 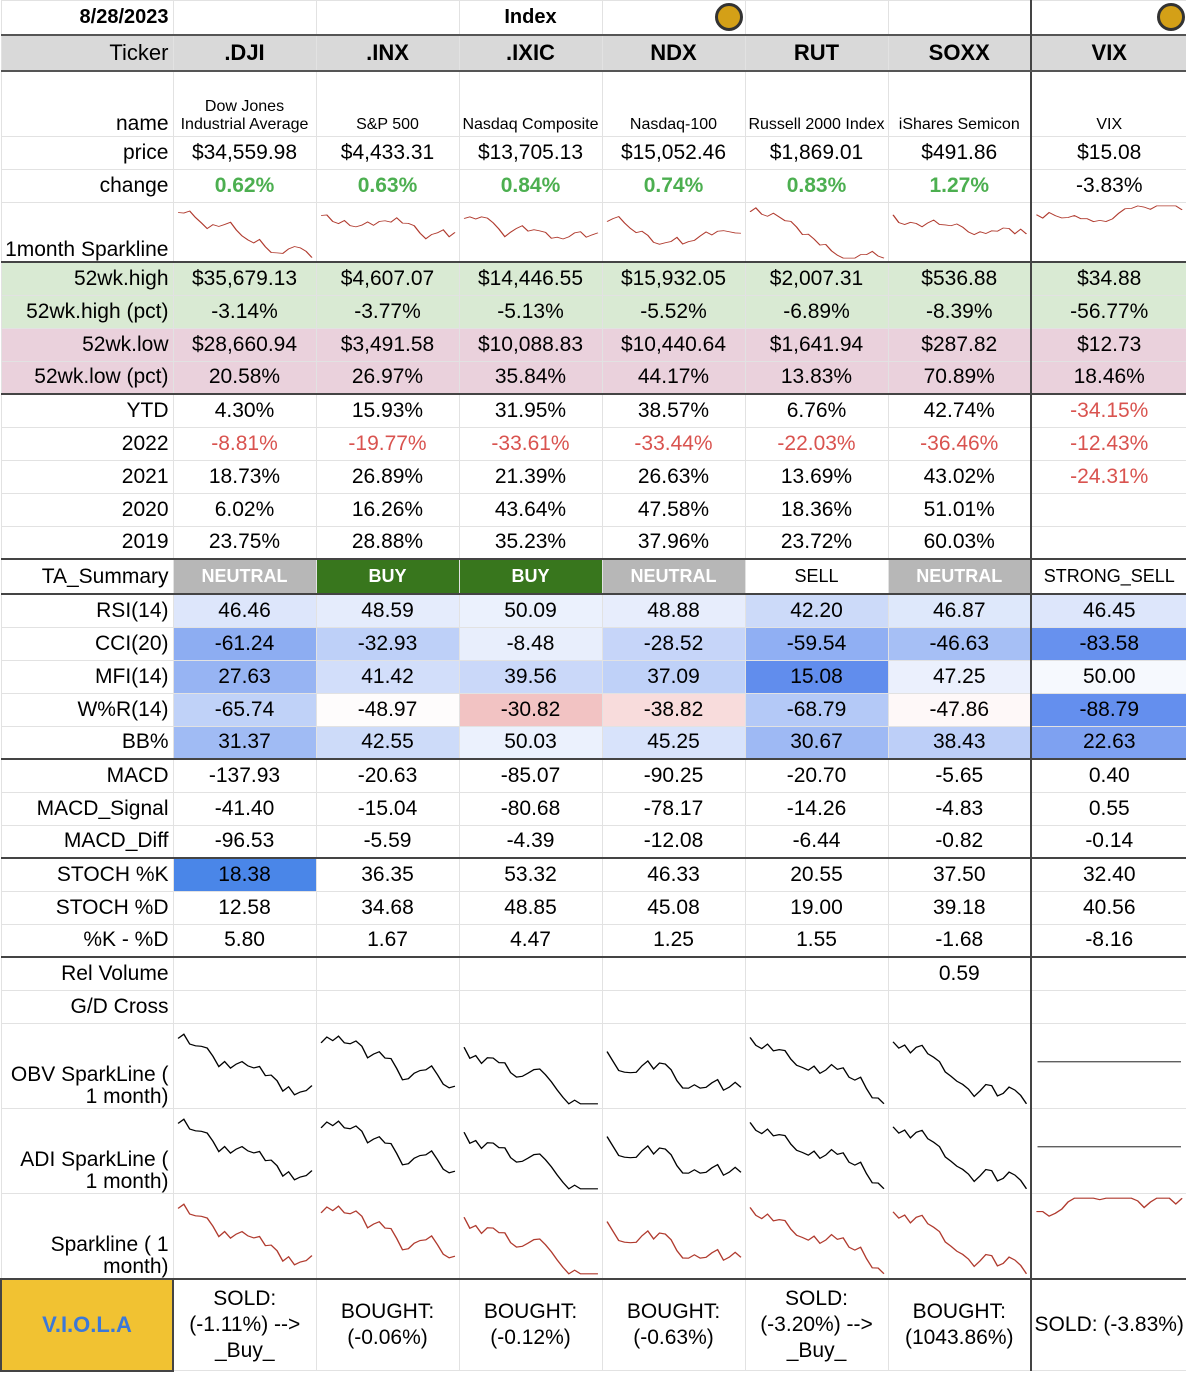 I want to click on rsi-cell: 48.59, so click(x=387, y=610).